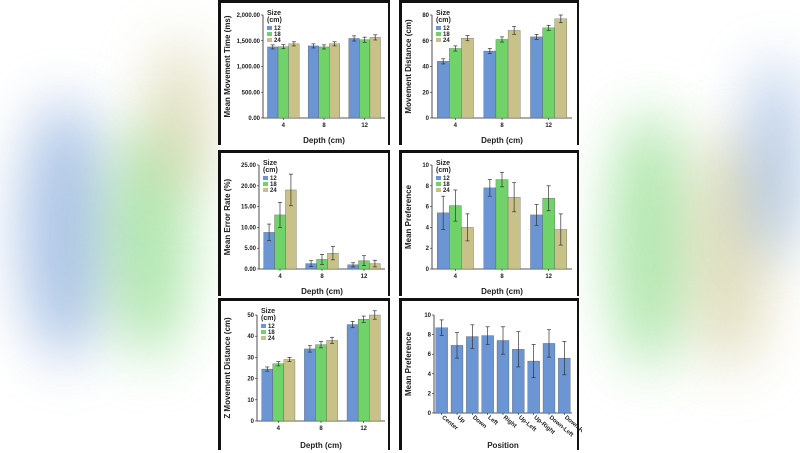 The width and height of the screenshot is (800, 453). What do you see at coordinates (430, 355) in the screenshot?
I see `y-tick-label: 6` at bounding box center [430, 355].